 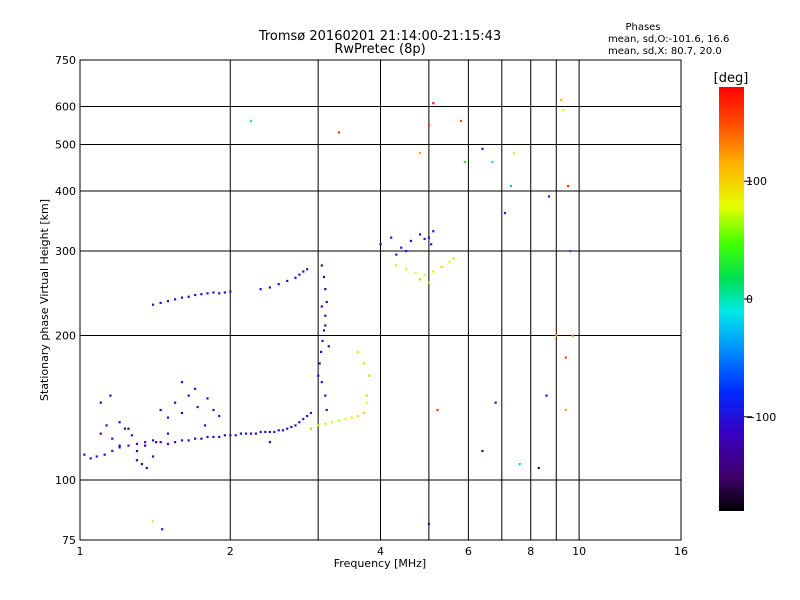 What do you see at coordinates (681, 551) in the screenshot?
I see `x-tick-label: 16` at bounding box center [681, 551].